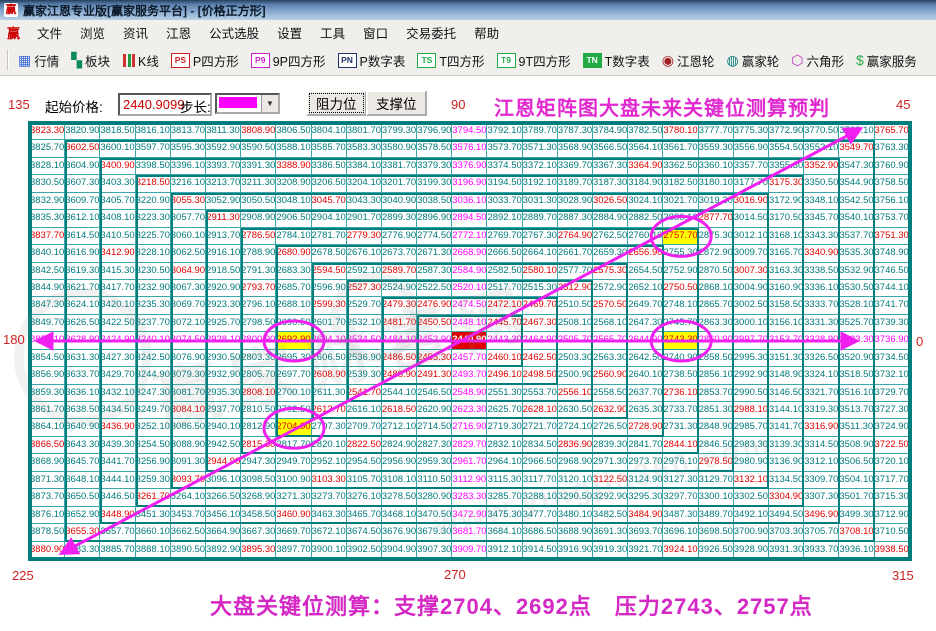 This screenshot has width=936, height=631. I want to click on grid-cell: 3076.90, so click(188, 358).